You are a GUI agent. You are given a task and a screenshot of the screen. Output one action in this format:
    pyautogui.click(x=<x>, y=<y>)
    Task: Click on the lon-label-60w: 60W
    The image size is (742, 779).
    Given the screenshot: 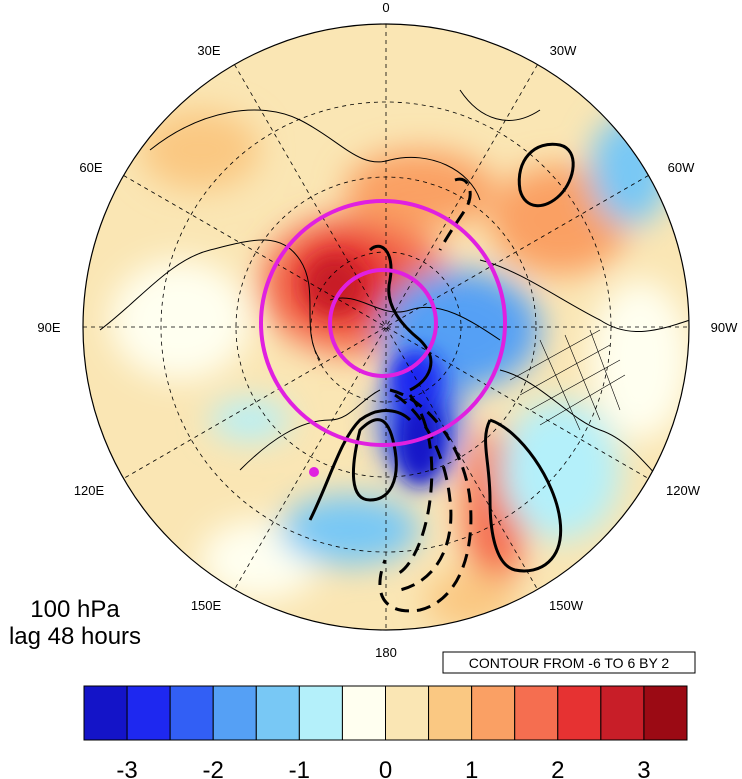 What is the action you would take?
    pyautogui.click(x=681, y=167)
    